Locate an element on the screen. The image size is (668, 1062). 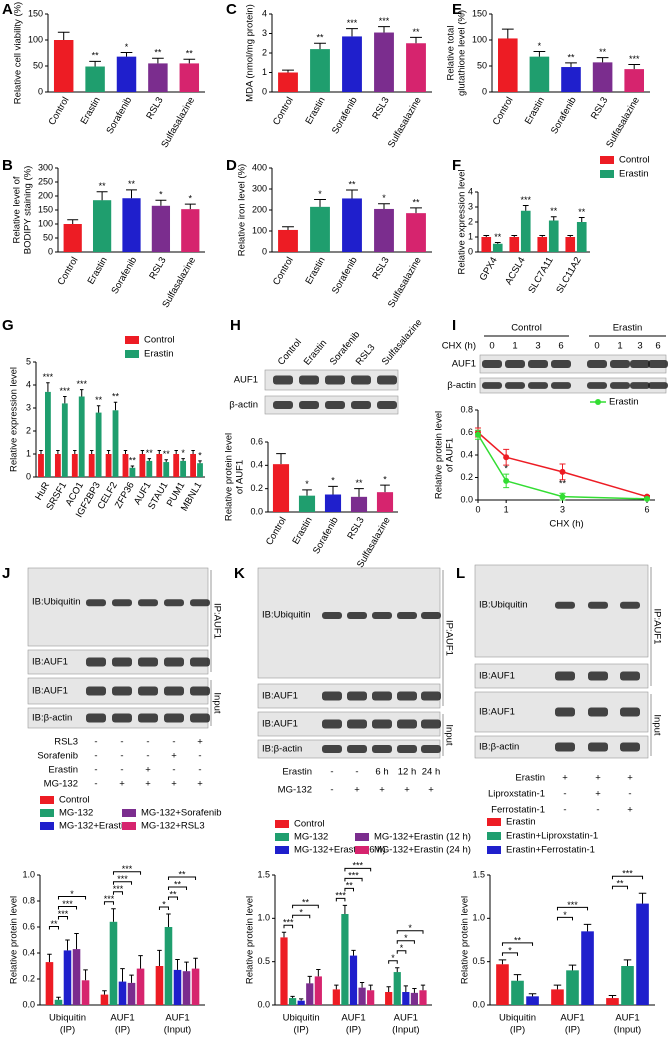
y-tick-label: 0.8 is located at coordinates (28, 900).